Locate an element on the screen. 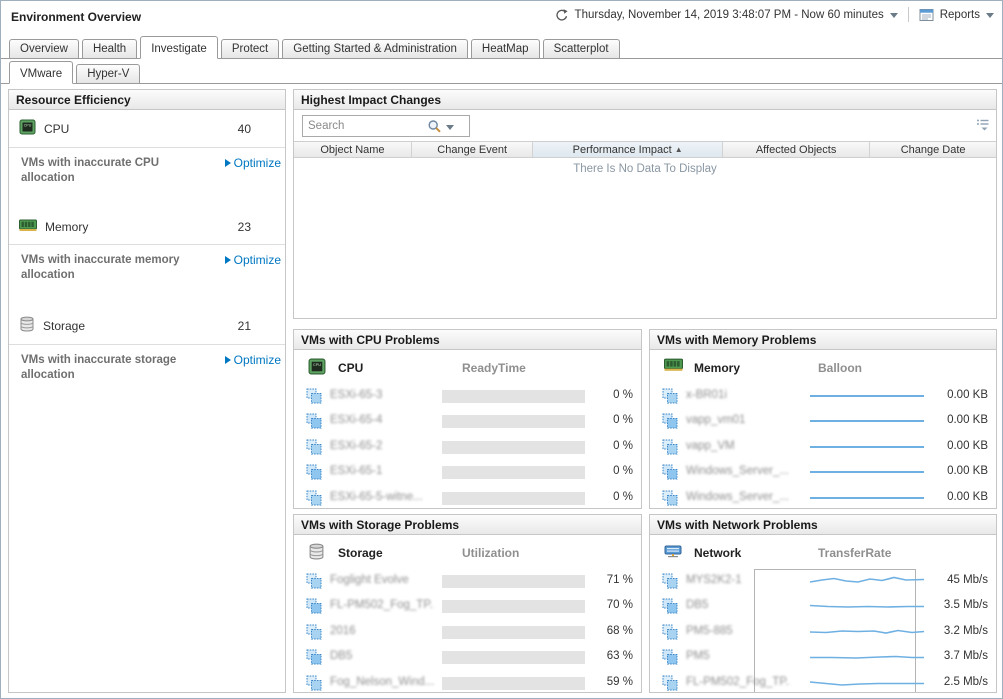 Image resolution: width=1003 pixels, height=699 pixels. cpu-problems-colhead: CPU CPU ReadyTime is located at coordinates (467, 367).